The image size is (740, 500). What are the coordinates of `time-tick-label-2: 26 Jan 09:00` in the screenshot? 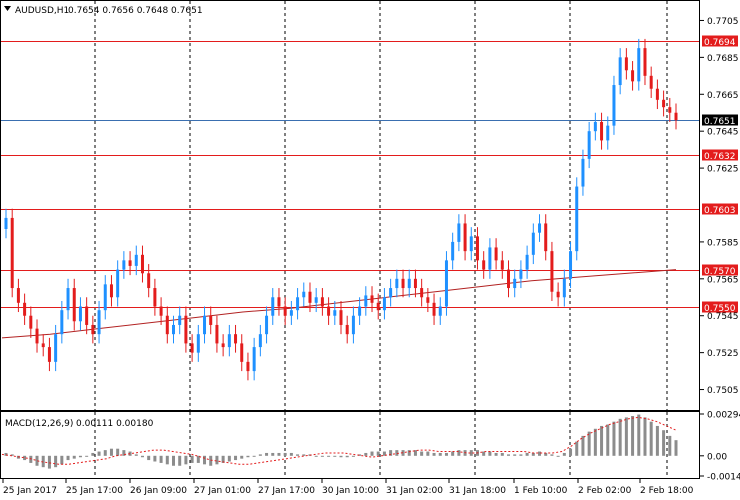 It's located at (158, 491).